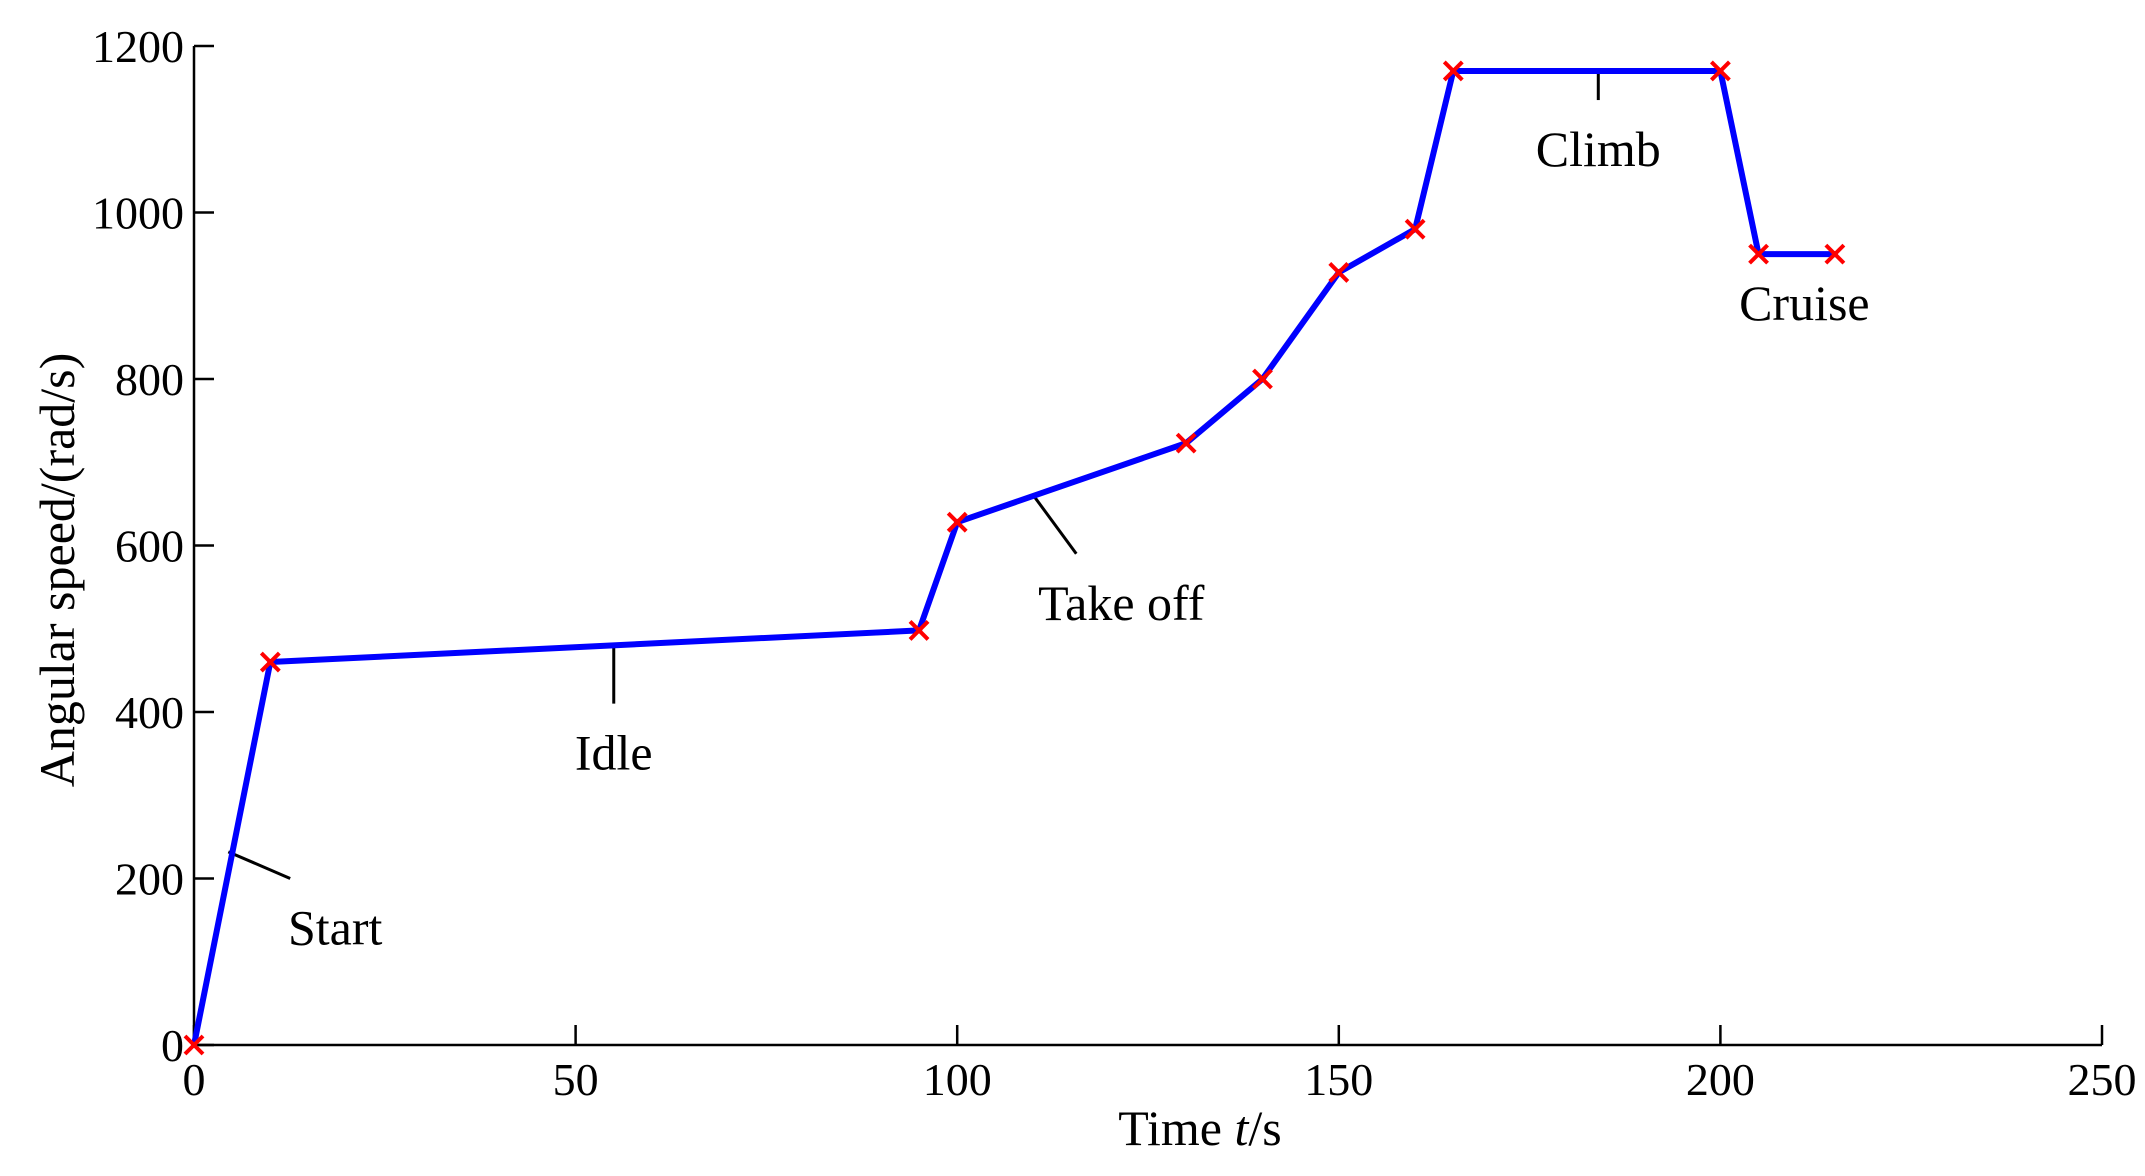  What do you see at coordinates (614, 753) in the screenshot?
I see `annotation-label: Idle` at bounding box center [614, 753].